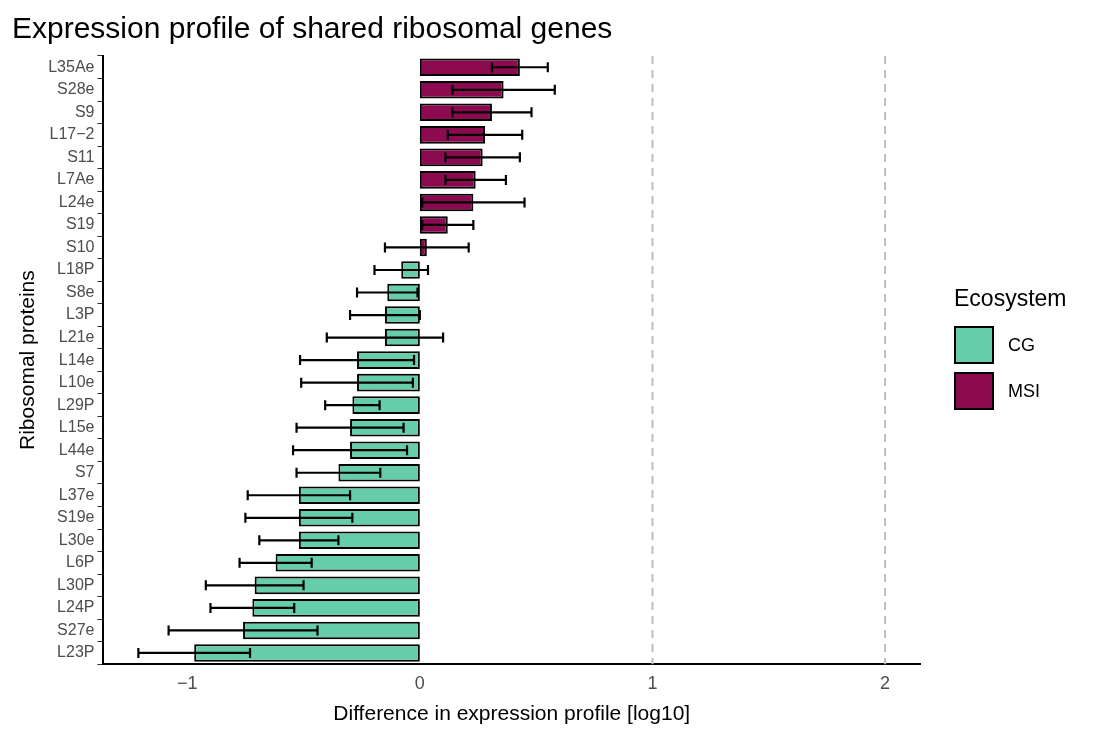 The image size is (1106, 743). What do you see at coordinates (71, 66) in the screenshot?
I see `y-tick-label: L35Ae` at bounding box center [71, 66].